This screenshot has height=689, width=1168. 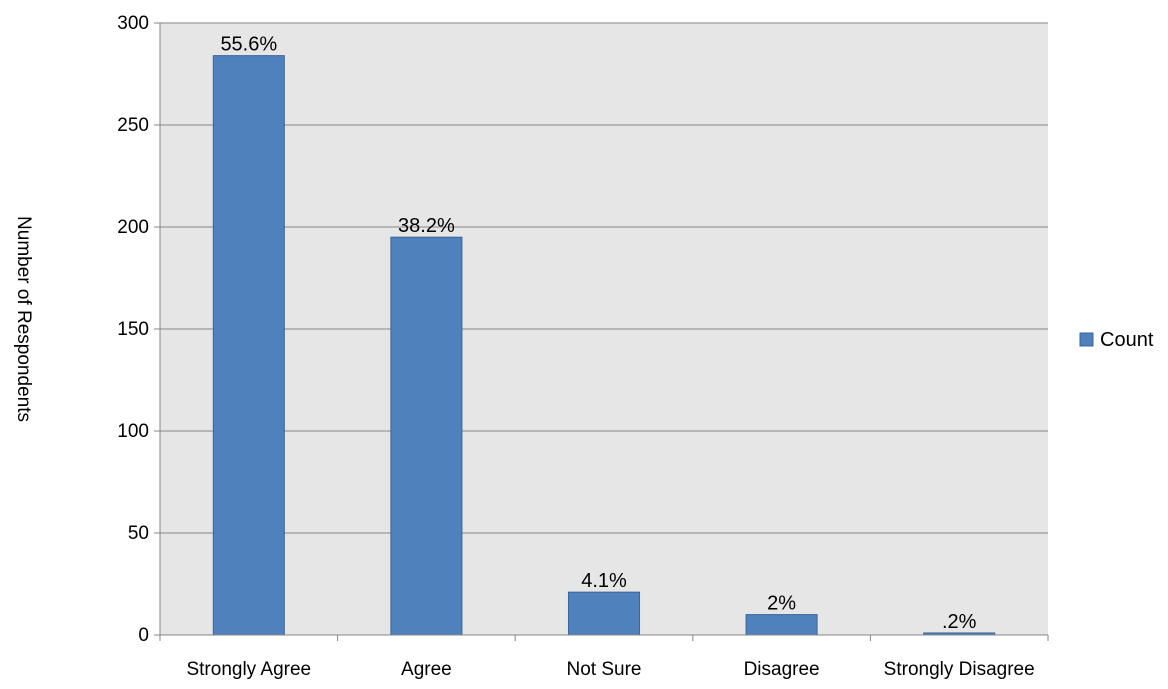 What do you see at coordinates (426, 226) in the screenshot?
I see `data-label: 38.2%` at bounding box center [426, 226].